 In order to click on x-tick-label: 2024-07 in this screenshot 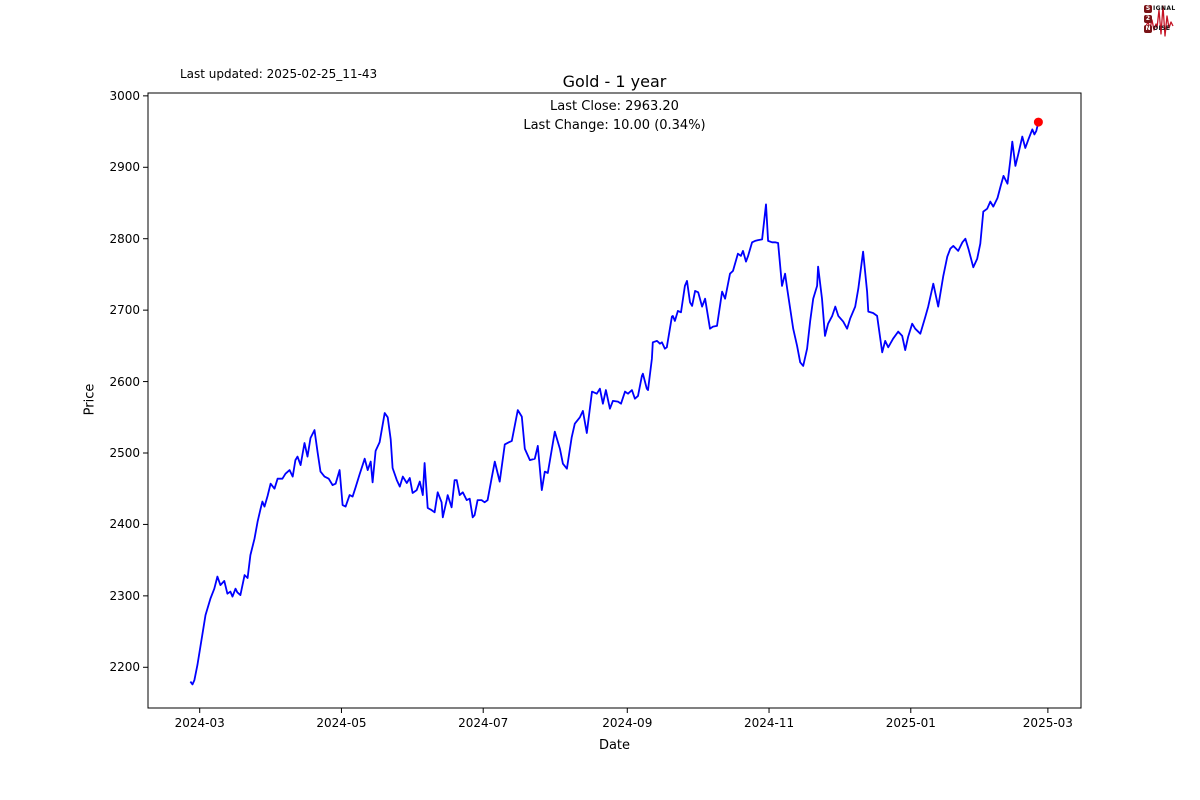, I will do `click(483, 723)`.